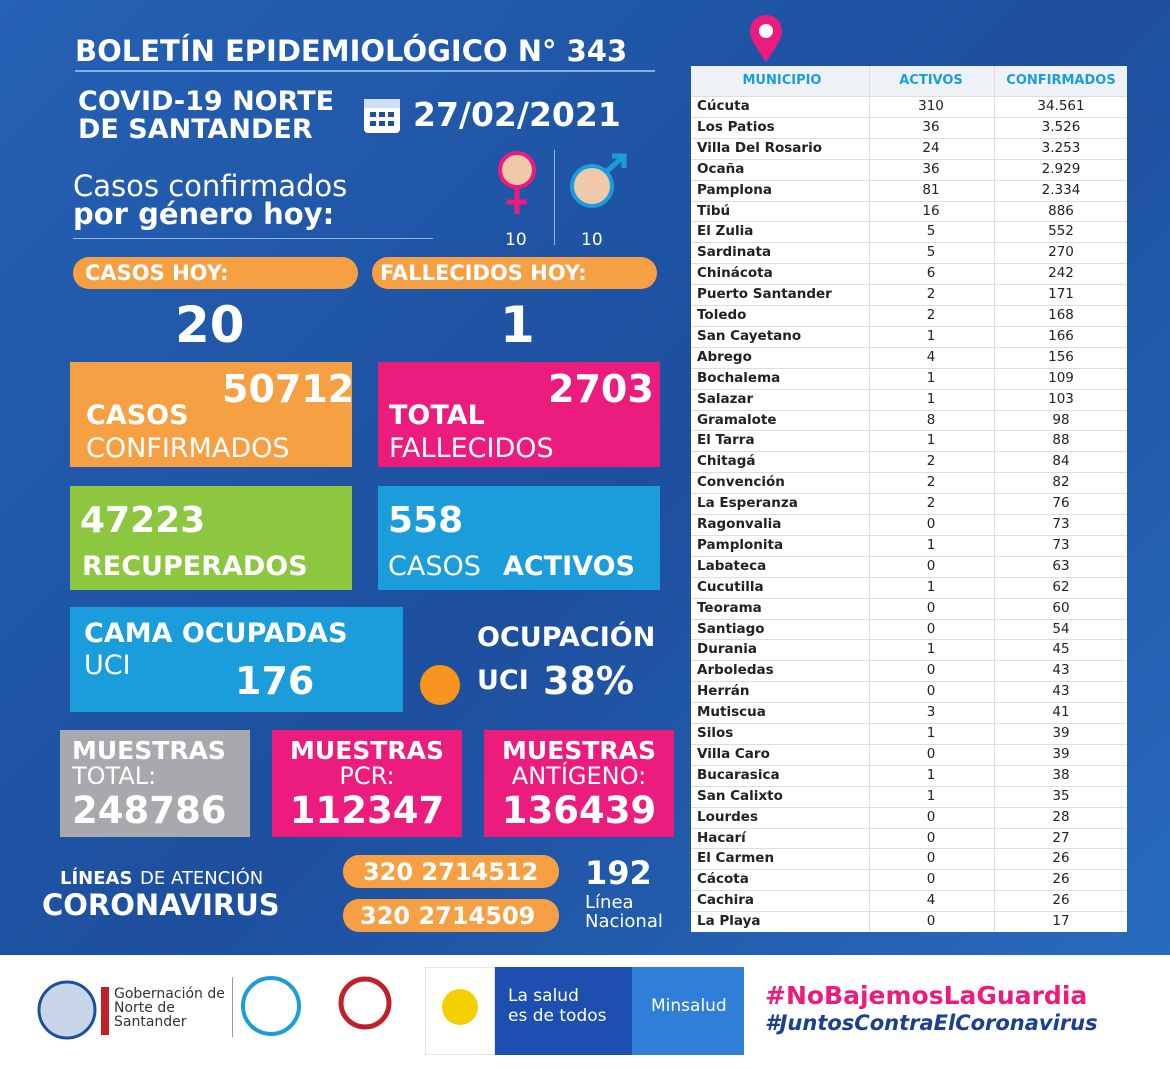 The width and height of the screenshot is (1170, 1069). Describe the element at coordinates (1061, 858) in the screenshot. I see `table-cell: 26` at that location.